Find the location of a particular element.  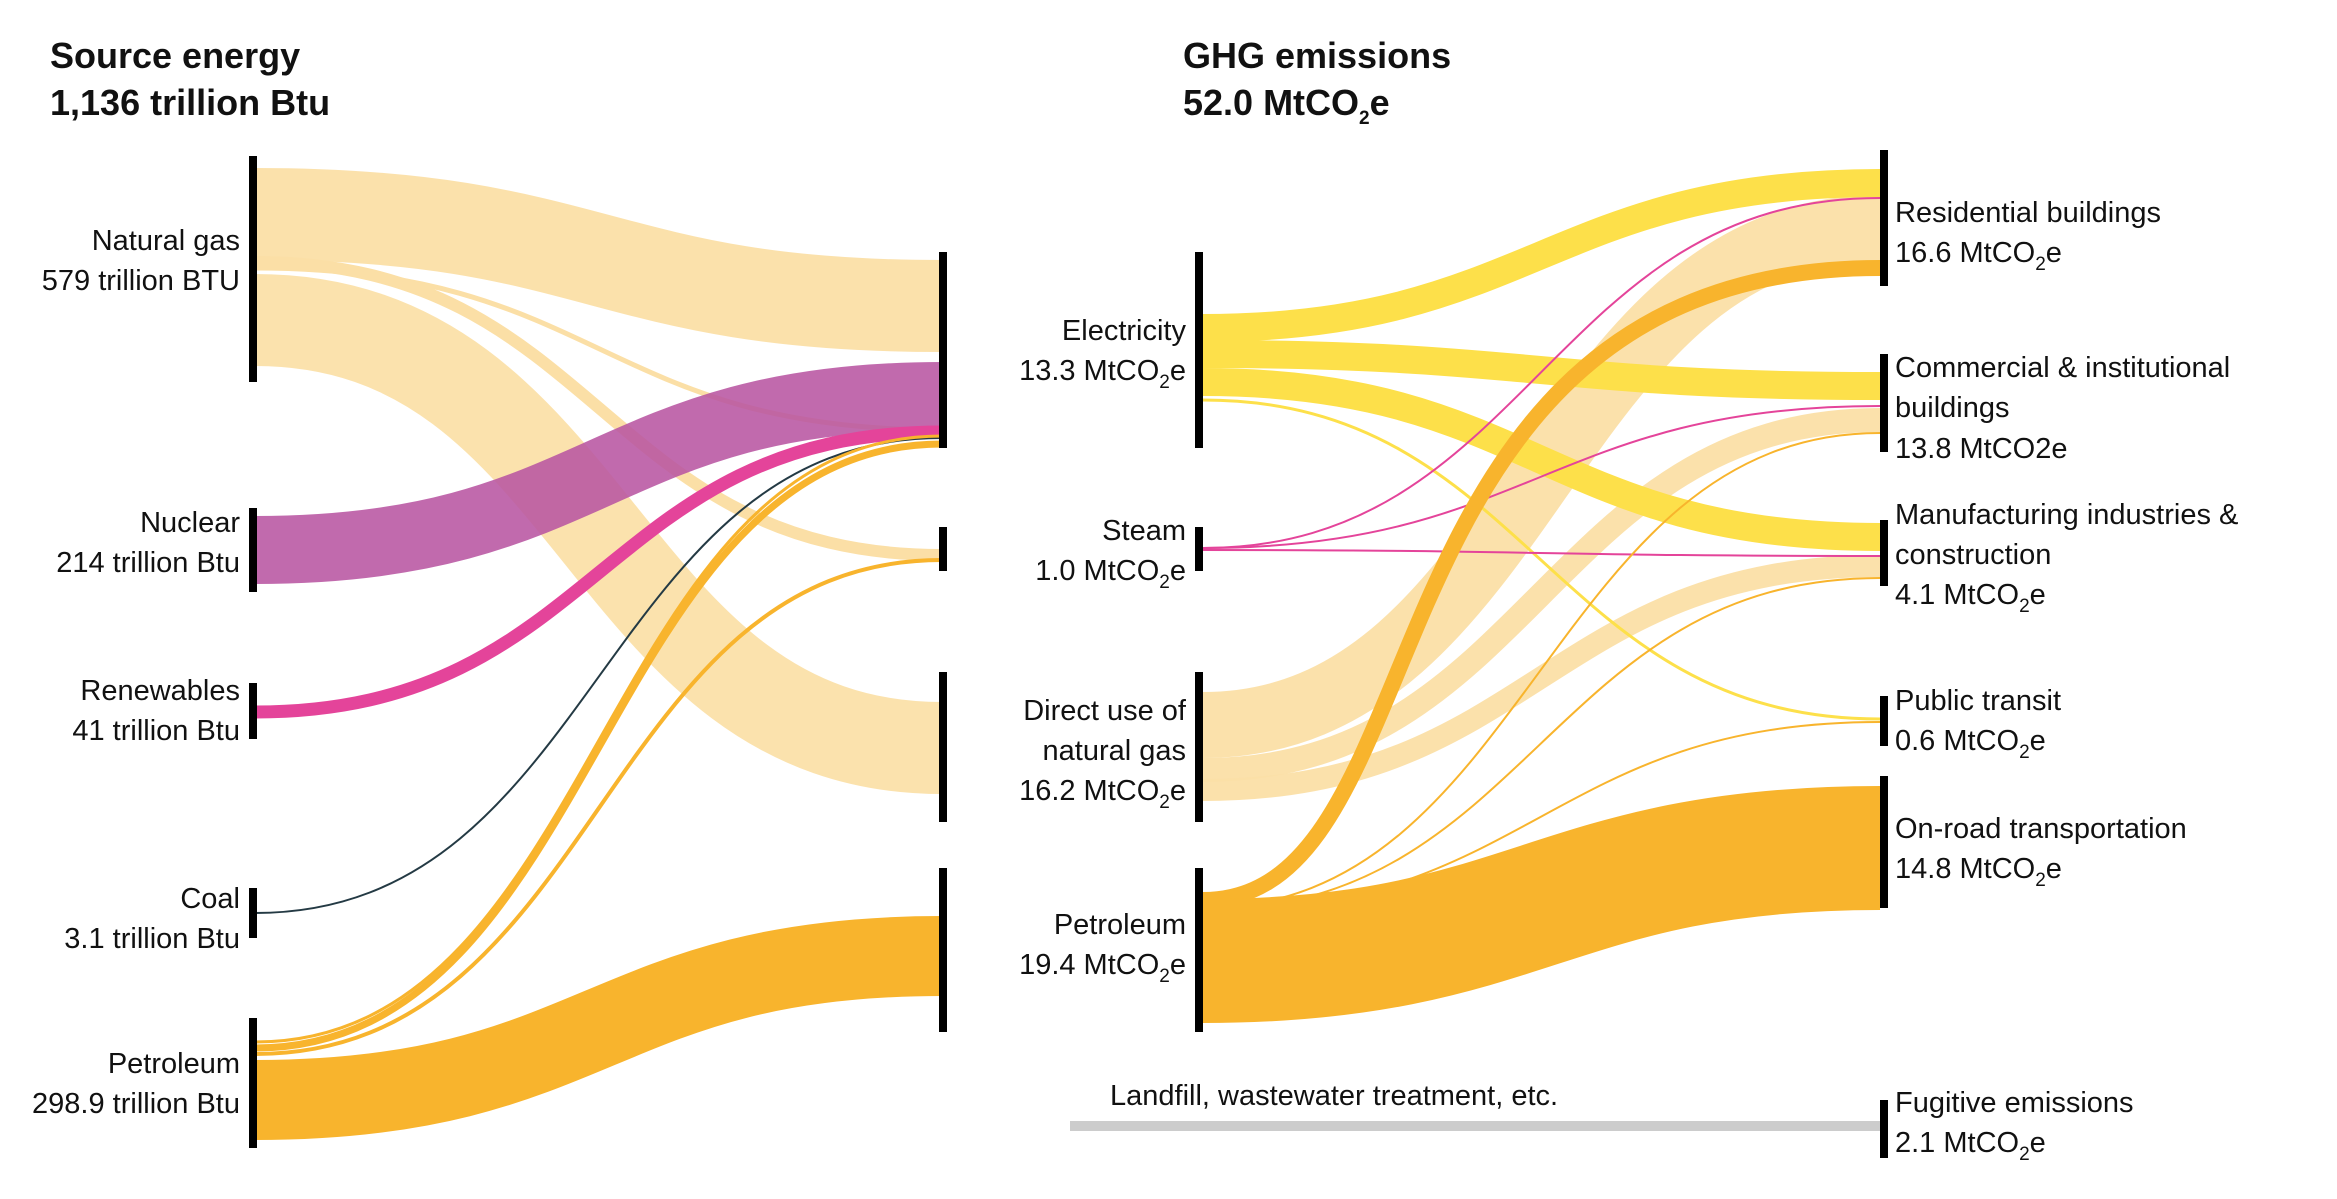

flow-nuclear-electricity is located at coordinates (598, 473).